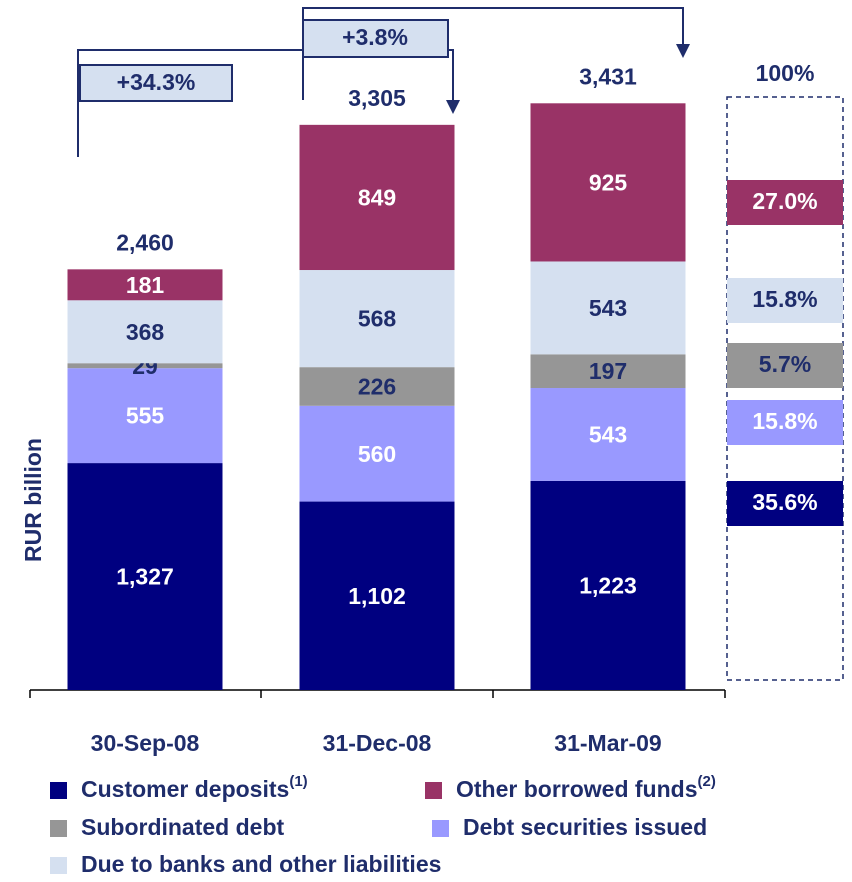 The width and height of the screenshot is (852, 882). I want to click on legend-name: Other borrowed funds, so click(577, 789).